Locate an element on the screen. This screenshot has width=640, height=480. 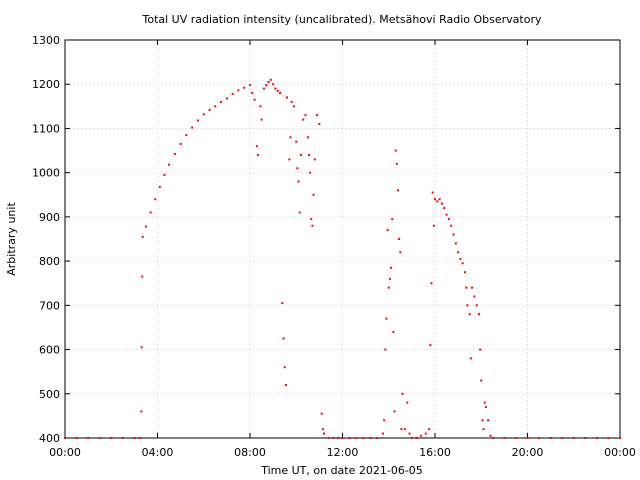
y-tick-label: 500 is located at coordinates (49, 394).